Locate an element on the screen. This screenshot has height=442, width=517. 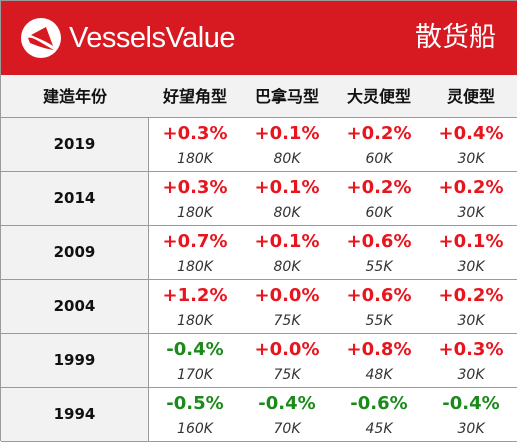
value-cell: +0.8% 48K is located at coordinates (379, 360).